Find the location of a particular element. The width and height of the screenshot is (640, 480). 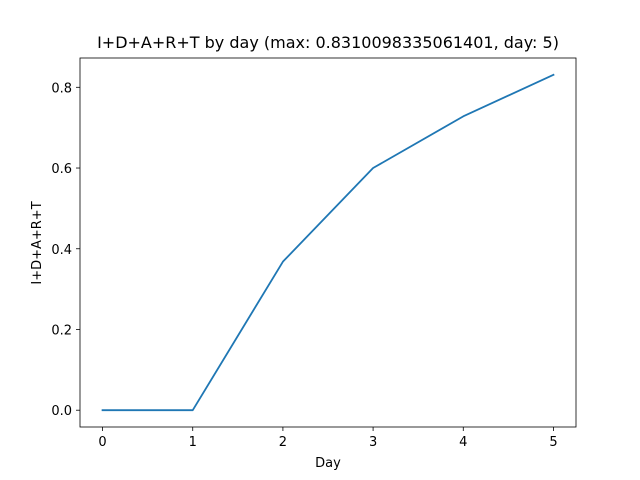

y-axis: 0.0 0.2 0.4 0.6 0.8 is located at coordinates (65, 250).